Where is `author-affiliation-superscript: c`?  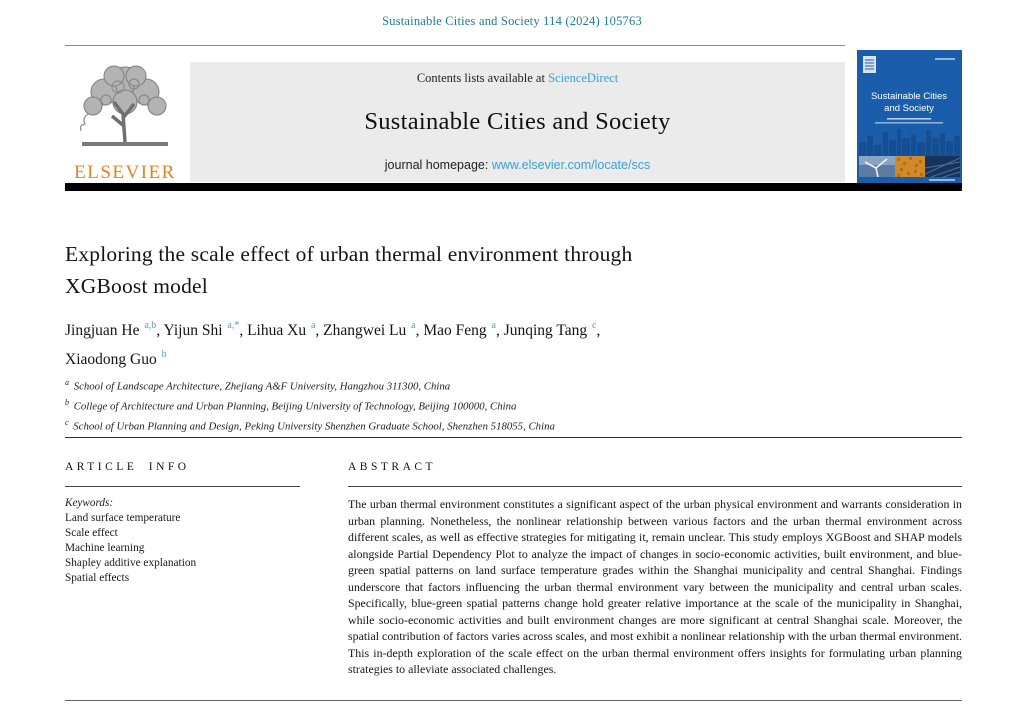 author-affiliation-superscript: c is located at coordinates (594, 325).